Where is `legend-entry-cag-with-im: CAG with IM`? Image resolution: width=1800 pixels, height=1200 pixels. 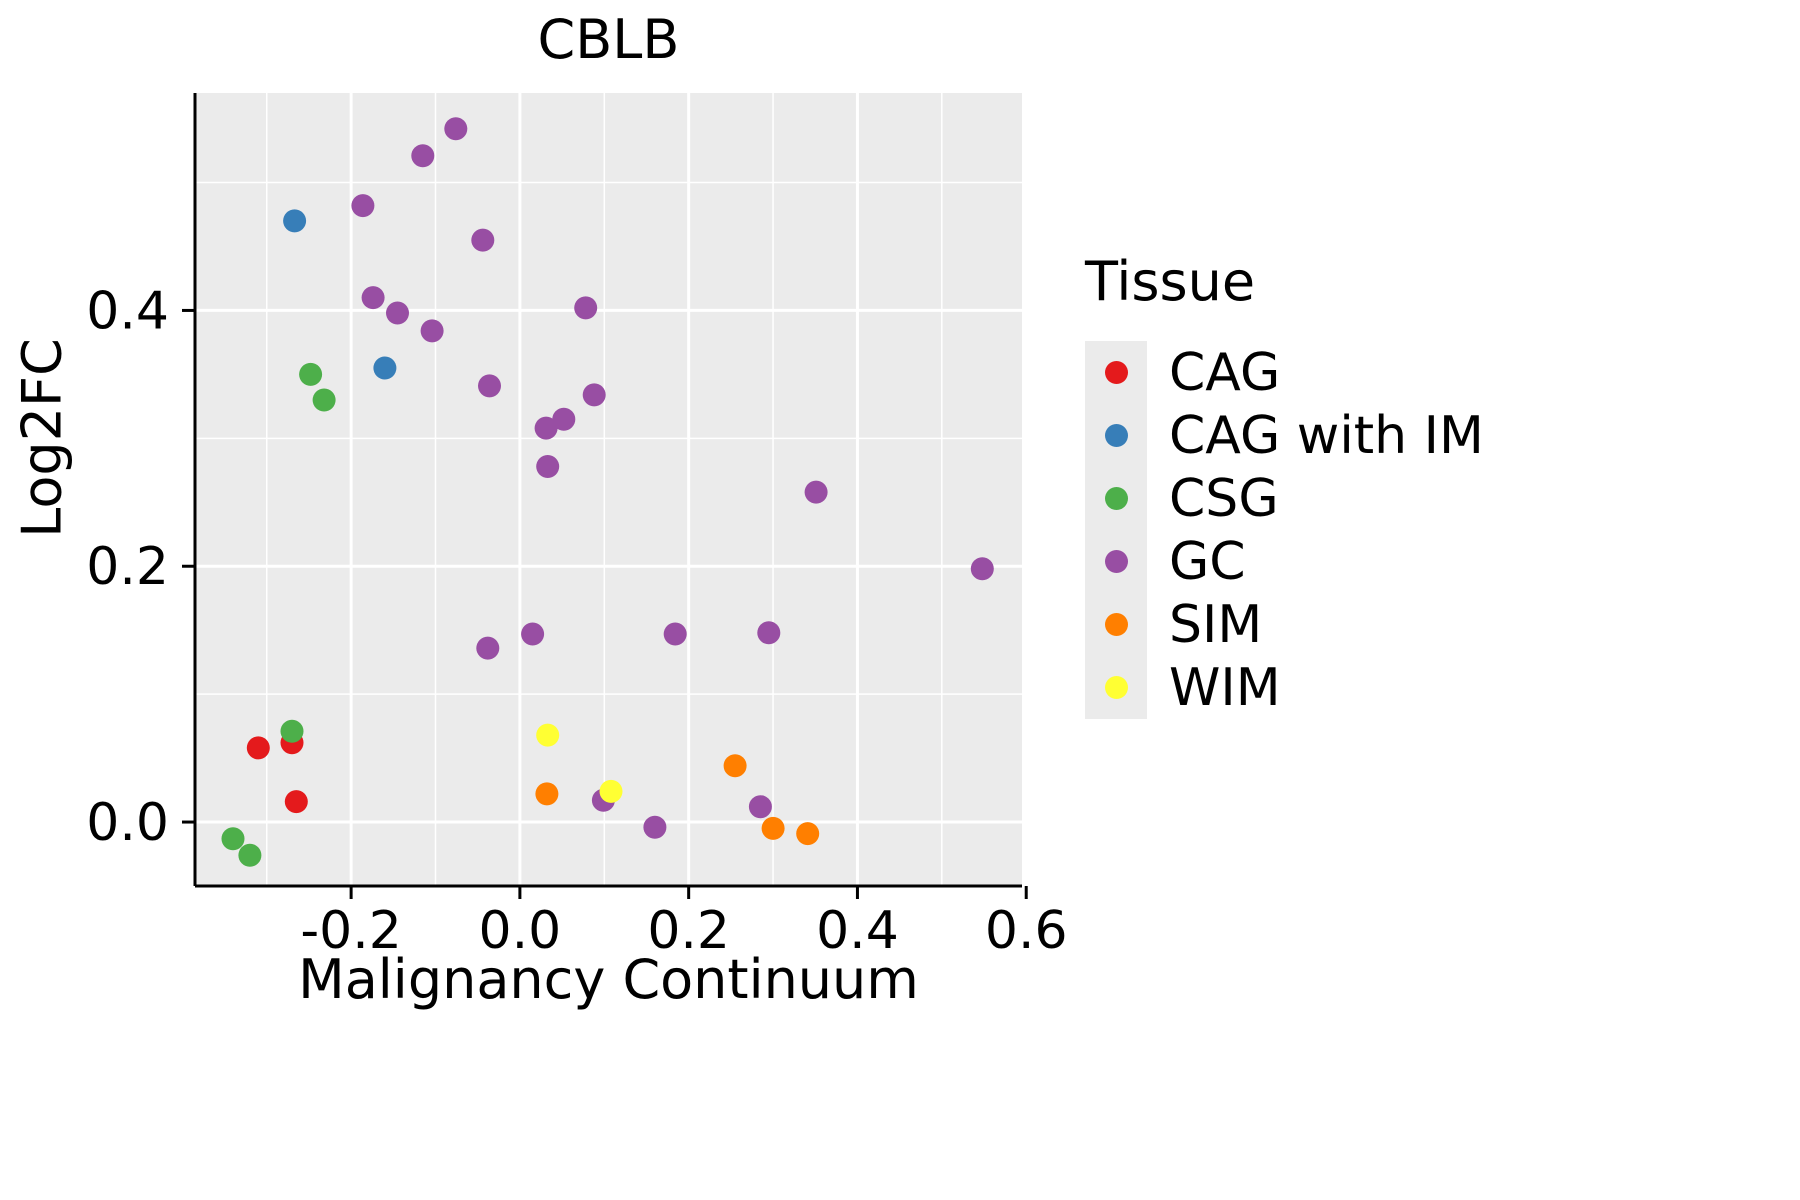
legend-entry-cag-with-im: CAG with IM is located at coordinates (1284, 435).